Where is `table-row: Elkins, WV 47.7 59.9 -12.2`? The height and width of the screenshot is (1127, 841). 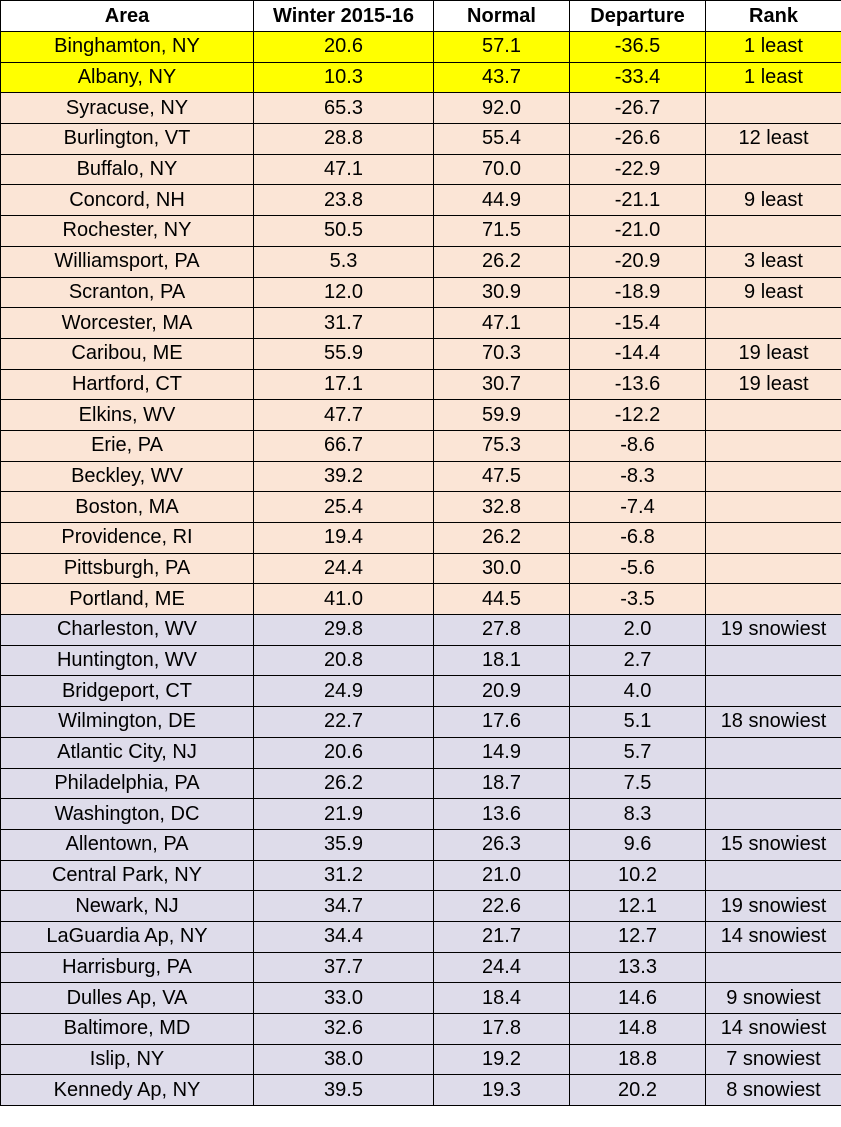
table-row: Elkins, WV 47.7 59.9 -12.2 is located at coordinates (420, 415).